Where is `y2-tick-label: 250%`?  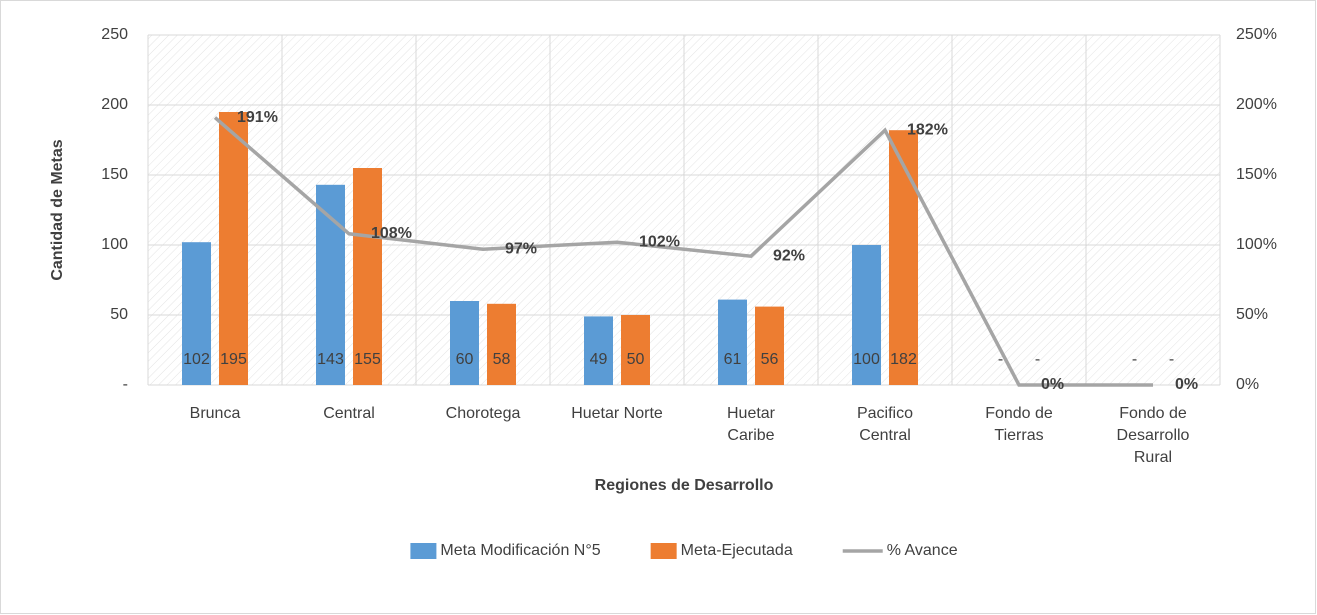
y2-tick-label: 250% is located at coordinates (1256, 34).